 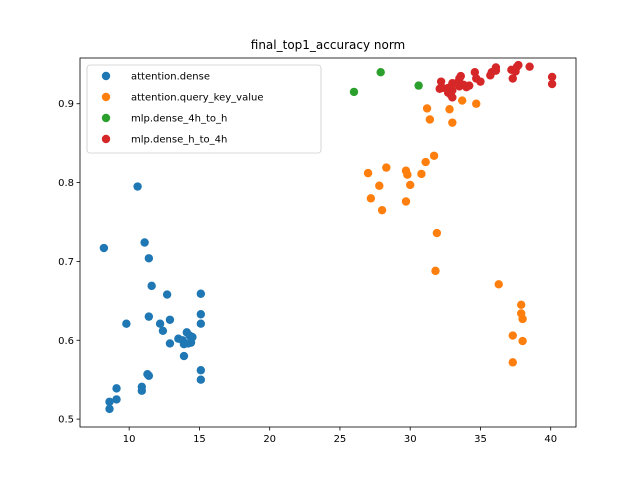 I want to click on y-tick-label-3: 0.8, so click(x=66, y=183).